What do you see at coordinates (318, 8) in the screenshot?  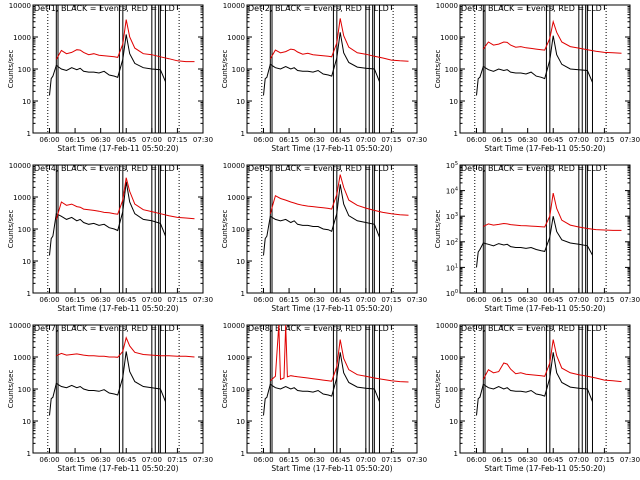 I see `panel-title: Det 2, BLACK = Events, RED = LLD` at bounding box center [318, 8].